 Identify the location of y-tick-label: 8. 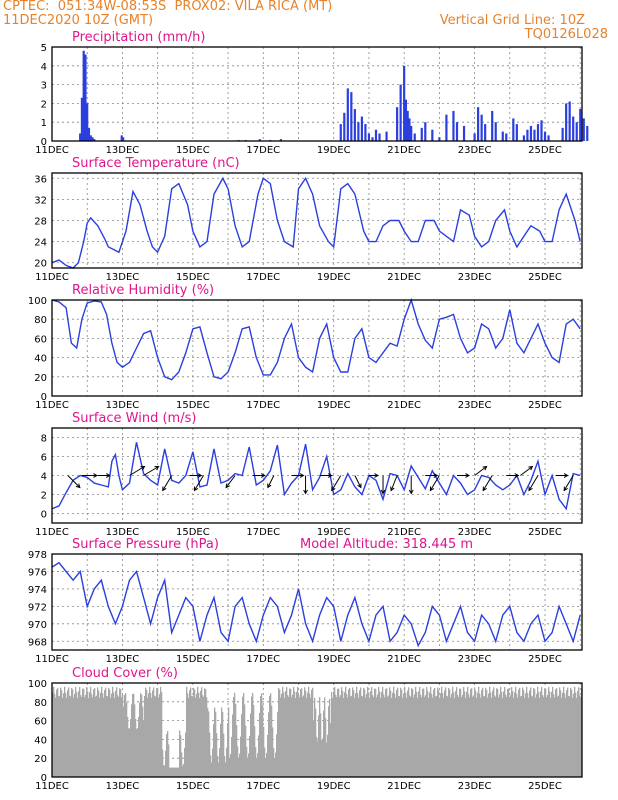
(44, 439).